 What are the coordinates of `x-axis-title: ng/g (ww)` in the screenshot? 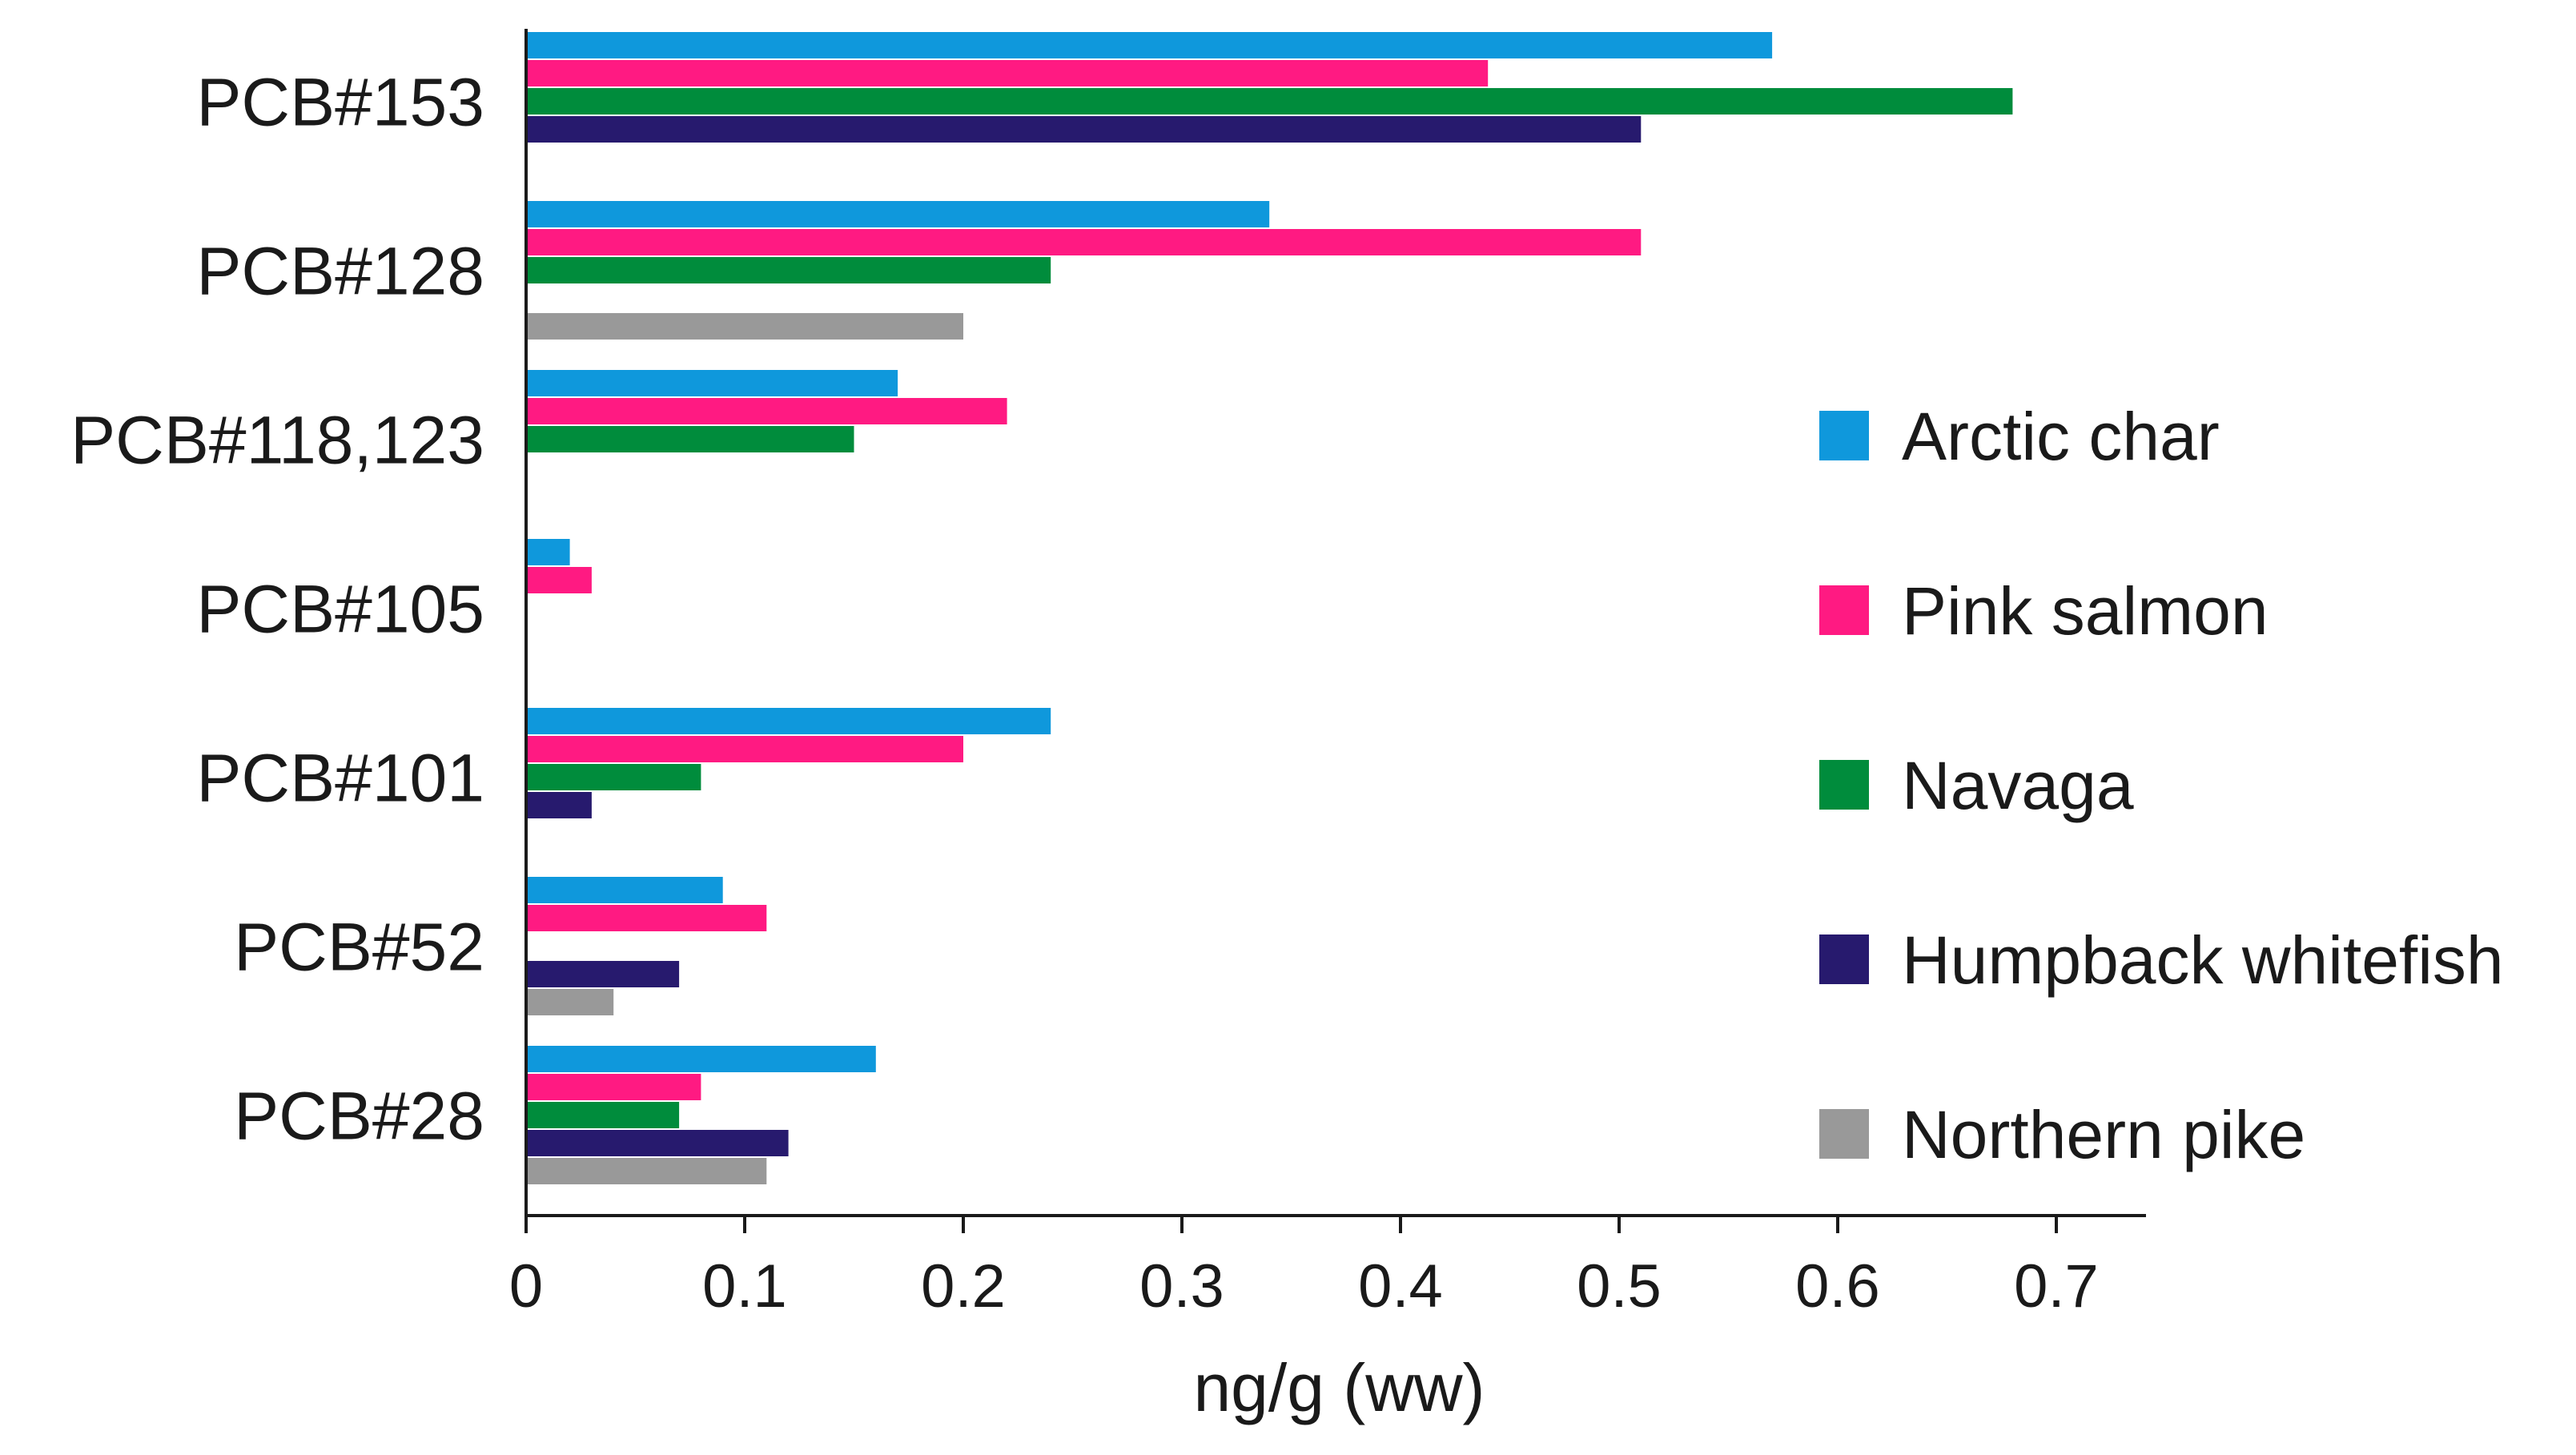 It's located at (1339, 1387).